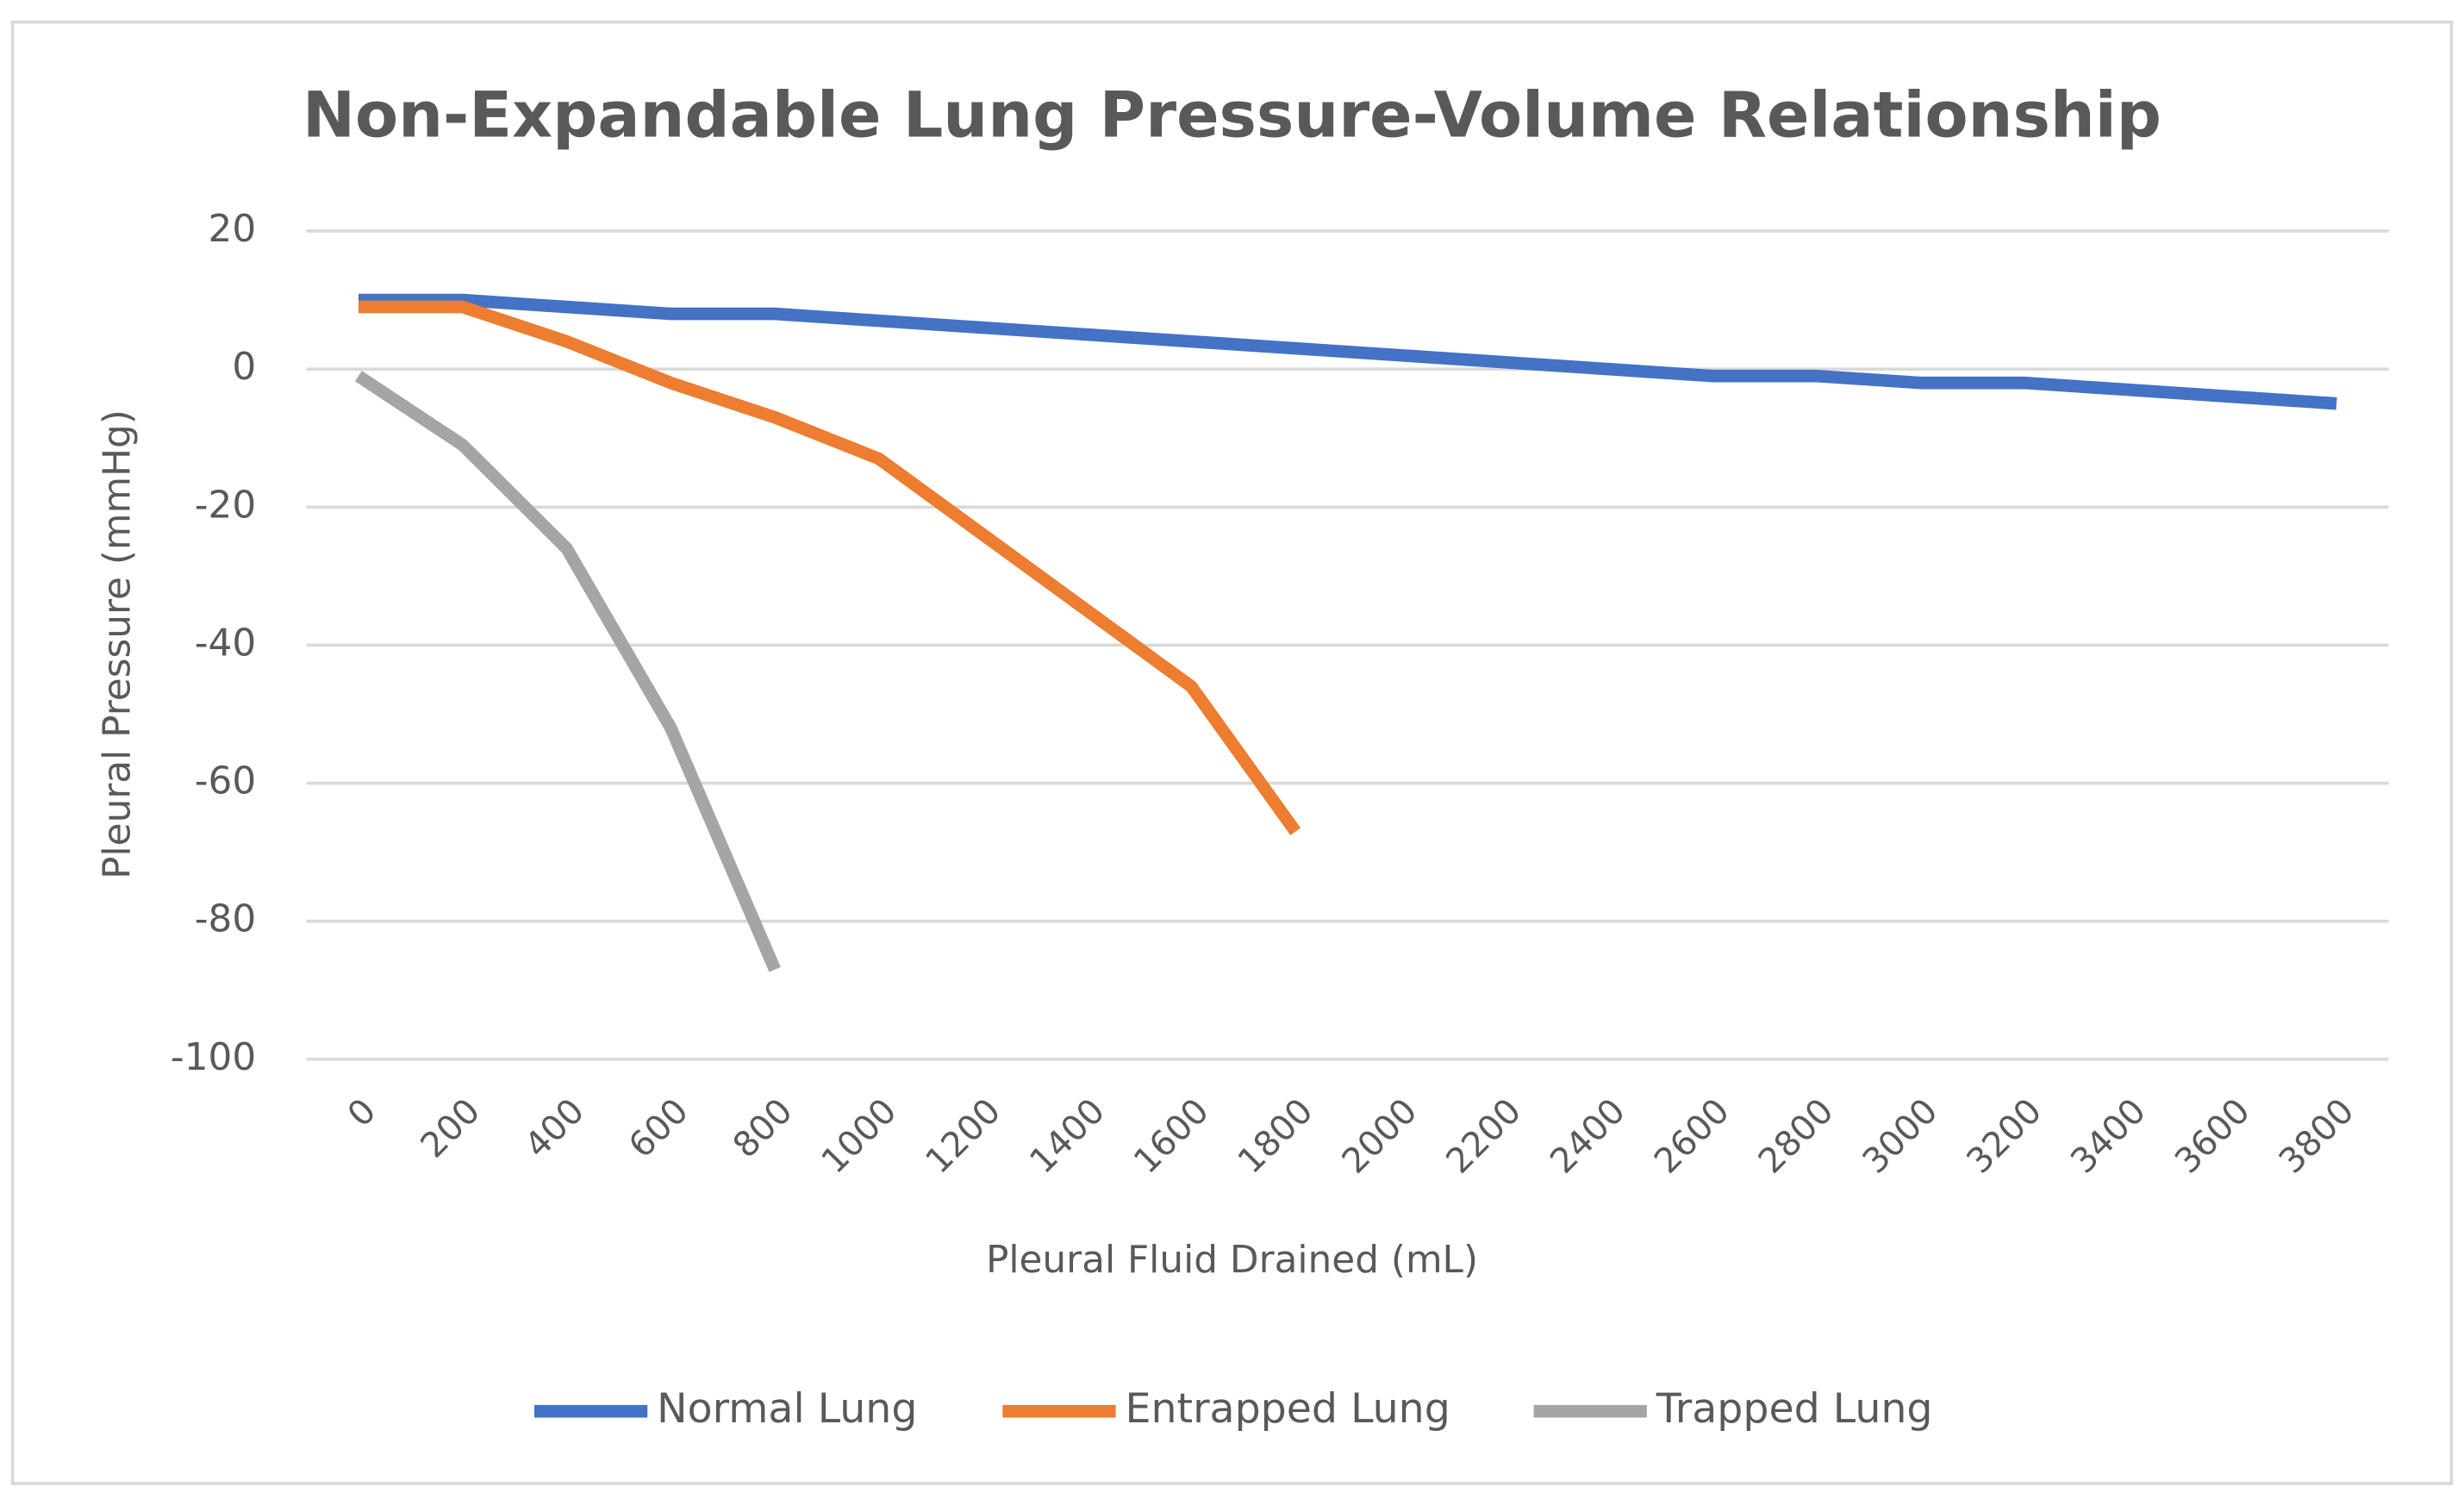 The width and height of the screenshot is (2464, 1493). What do you see at coordinates (225, 643) in the screenshot?
I see `y-tick-label: -40` at bounding box center [225, 643].